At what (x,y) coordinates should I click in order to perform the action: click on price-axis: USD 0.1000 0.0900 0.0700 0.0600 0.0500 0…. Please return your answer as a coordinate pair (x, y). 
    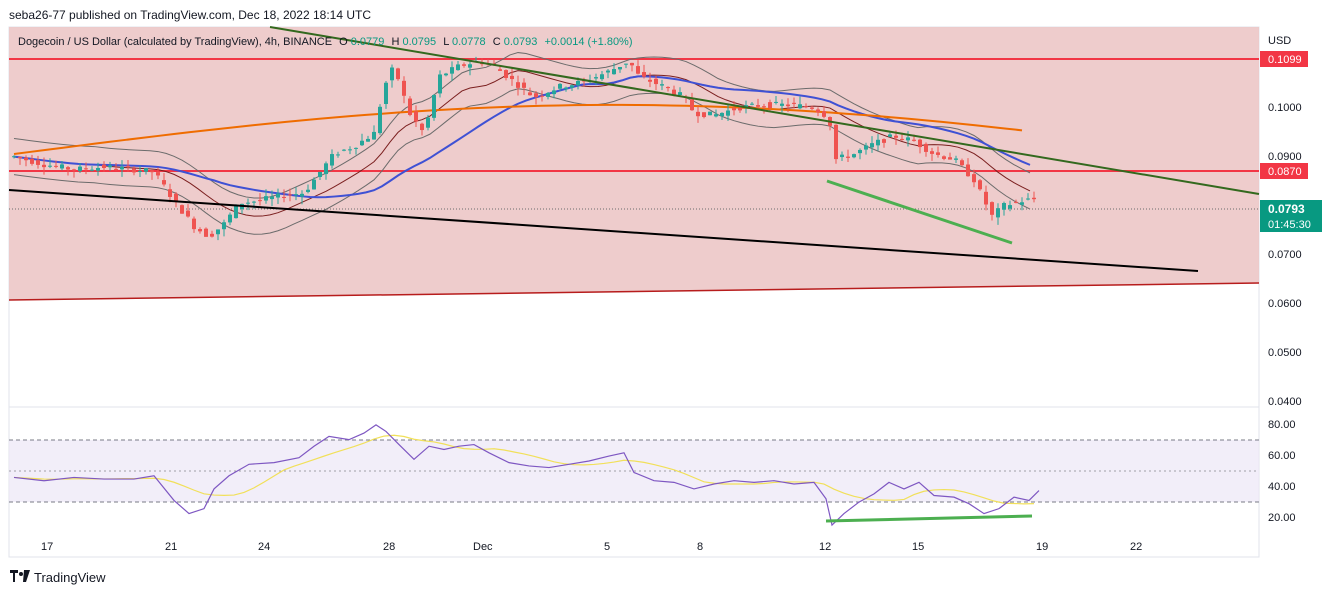
    Looking at the image, I should click on (1291, 279).